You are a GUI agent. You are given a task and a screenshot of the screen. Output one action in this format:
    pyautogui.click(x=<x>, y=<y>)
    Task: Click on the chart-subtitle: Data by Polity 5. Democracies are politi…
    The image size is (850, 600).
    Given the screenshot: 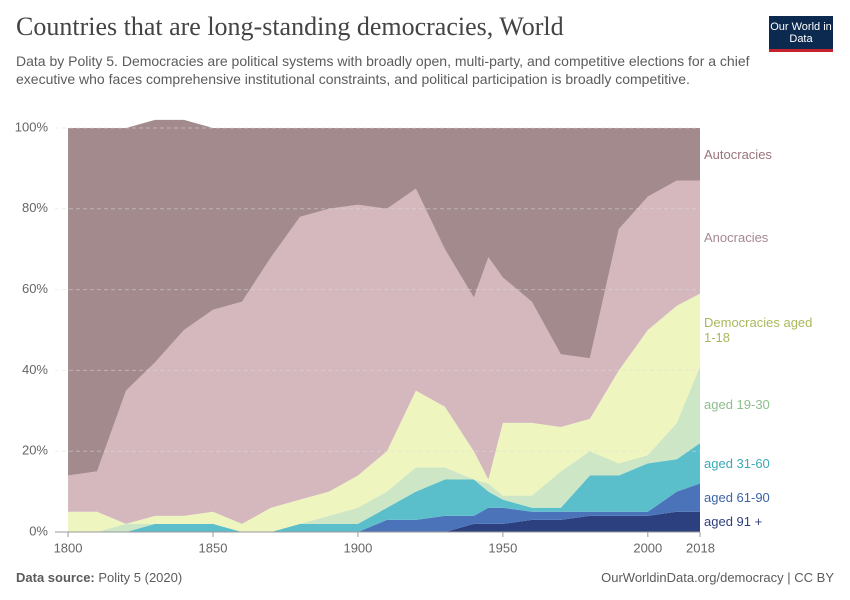 What is the action you would take?
    pyautogui.click(x=383, y=70)
    